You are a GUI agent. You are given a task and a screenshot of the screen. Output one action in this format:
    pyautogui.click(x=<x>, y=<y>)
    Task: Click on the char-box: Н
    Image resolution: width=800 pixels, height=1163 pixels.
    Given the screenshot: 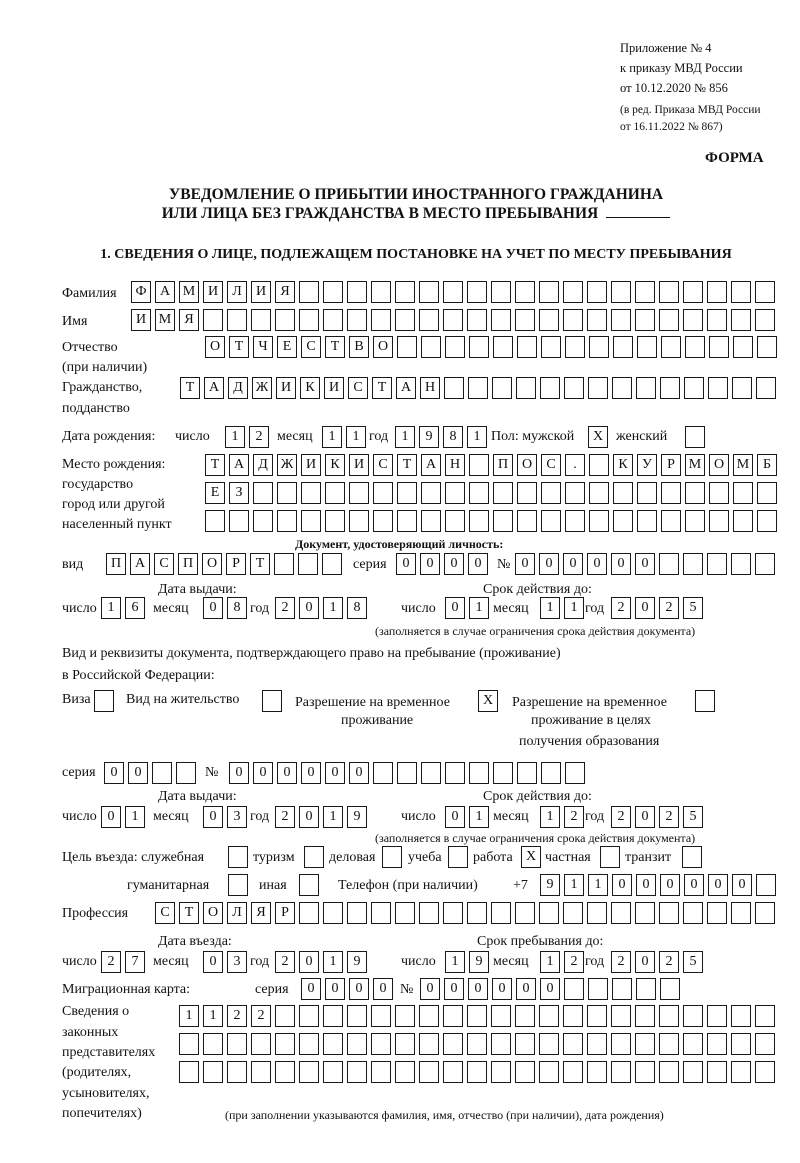 What is the action you would take?
    pyautogui.click(x=430, y=388)
    